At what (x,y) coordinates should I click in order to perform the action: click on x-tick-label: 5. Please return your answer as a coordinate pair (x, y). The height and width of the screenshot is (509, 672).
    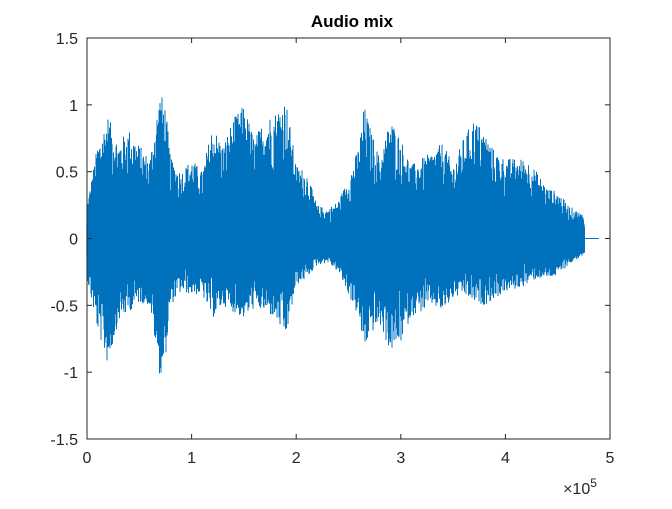
    Looking at the image, I should click on (610, 458).